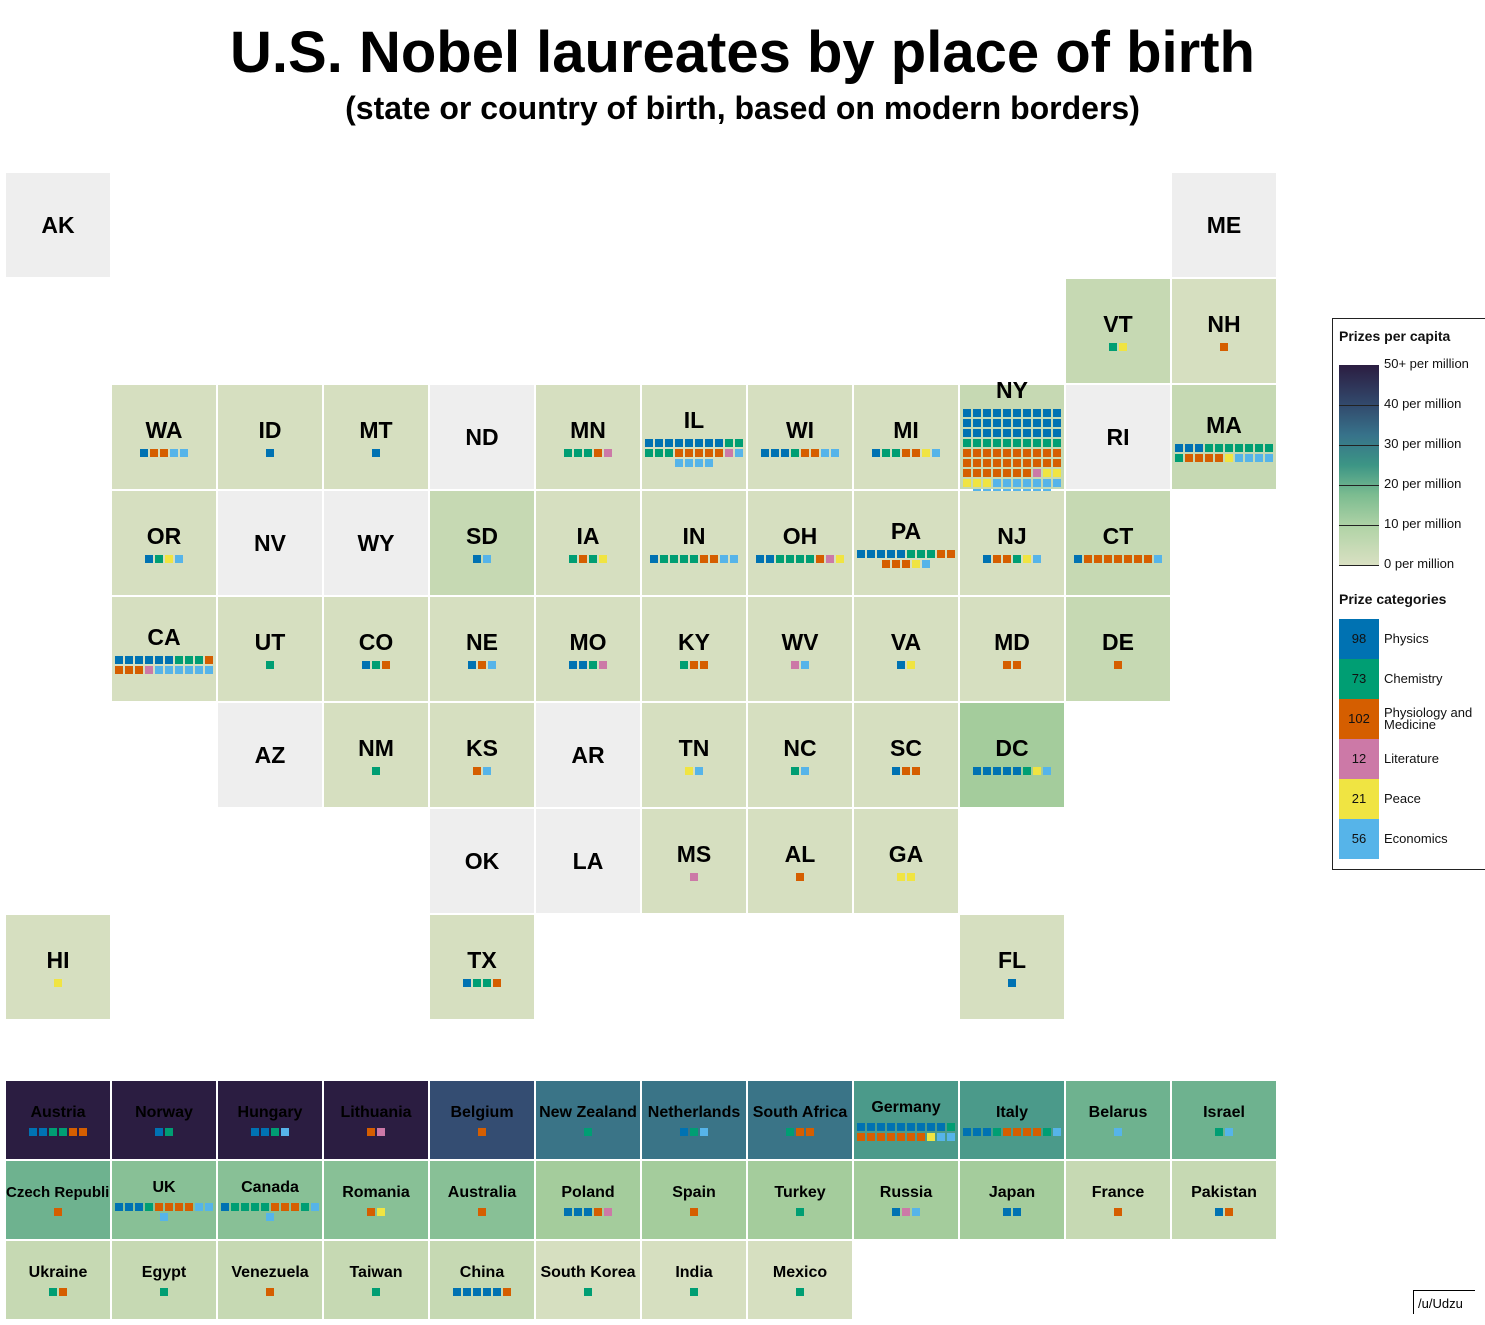 The height and width of the screenshot is (1325, 1485). I want to click on state-tile-wi: WI, so click(800, 437).